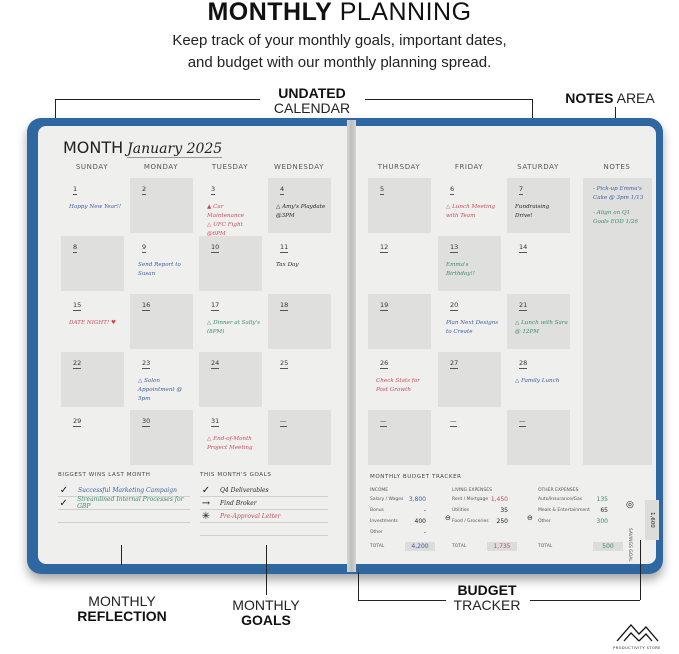 Image resolution: width=679 pixels, height=654 pixels. Describe the element at coordinates (284, 306) in the screenshot. I see `day-number: 18` at that location.